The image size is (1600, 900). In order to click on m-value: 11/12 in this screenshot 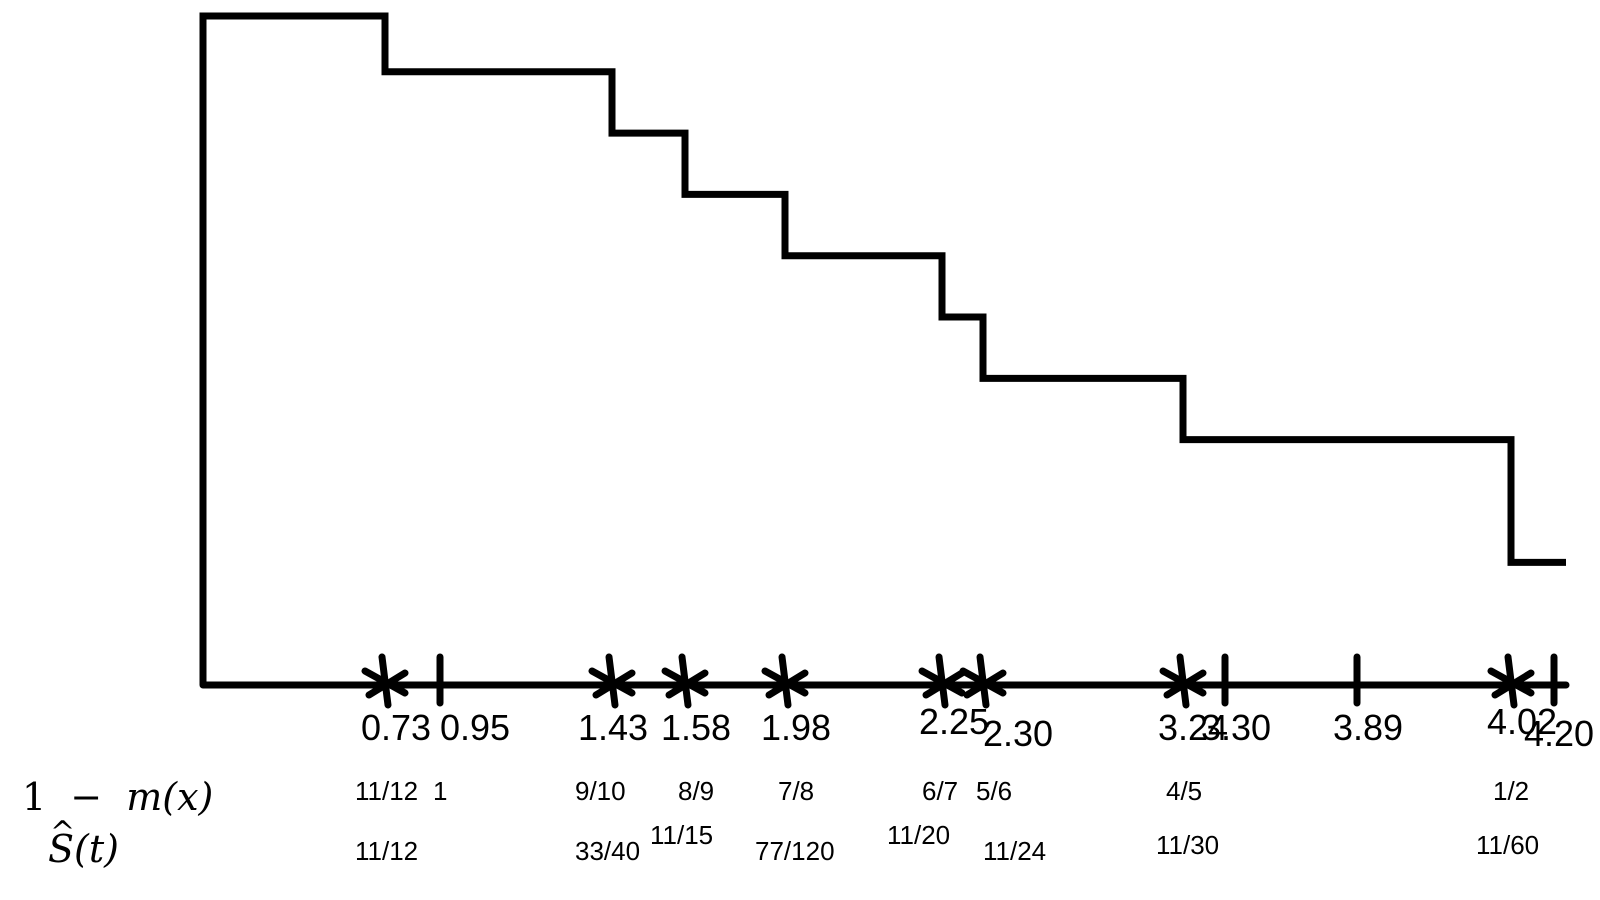, I will do `click(386, 791)`.